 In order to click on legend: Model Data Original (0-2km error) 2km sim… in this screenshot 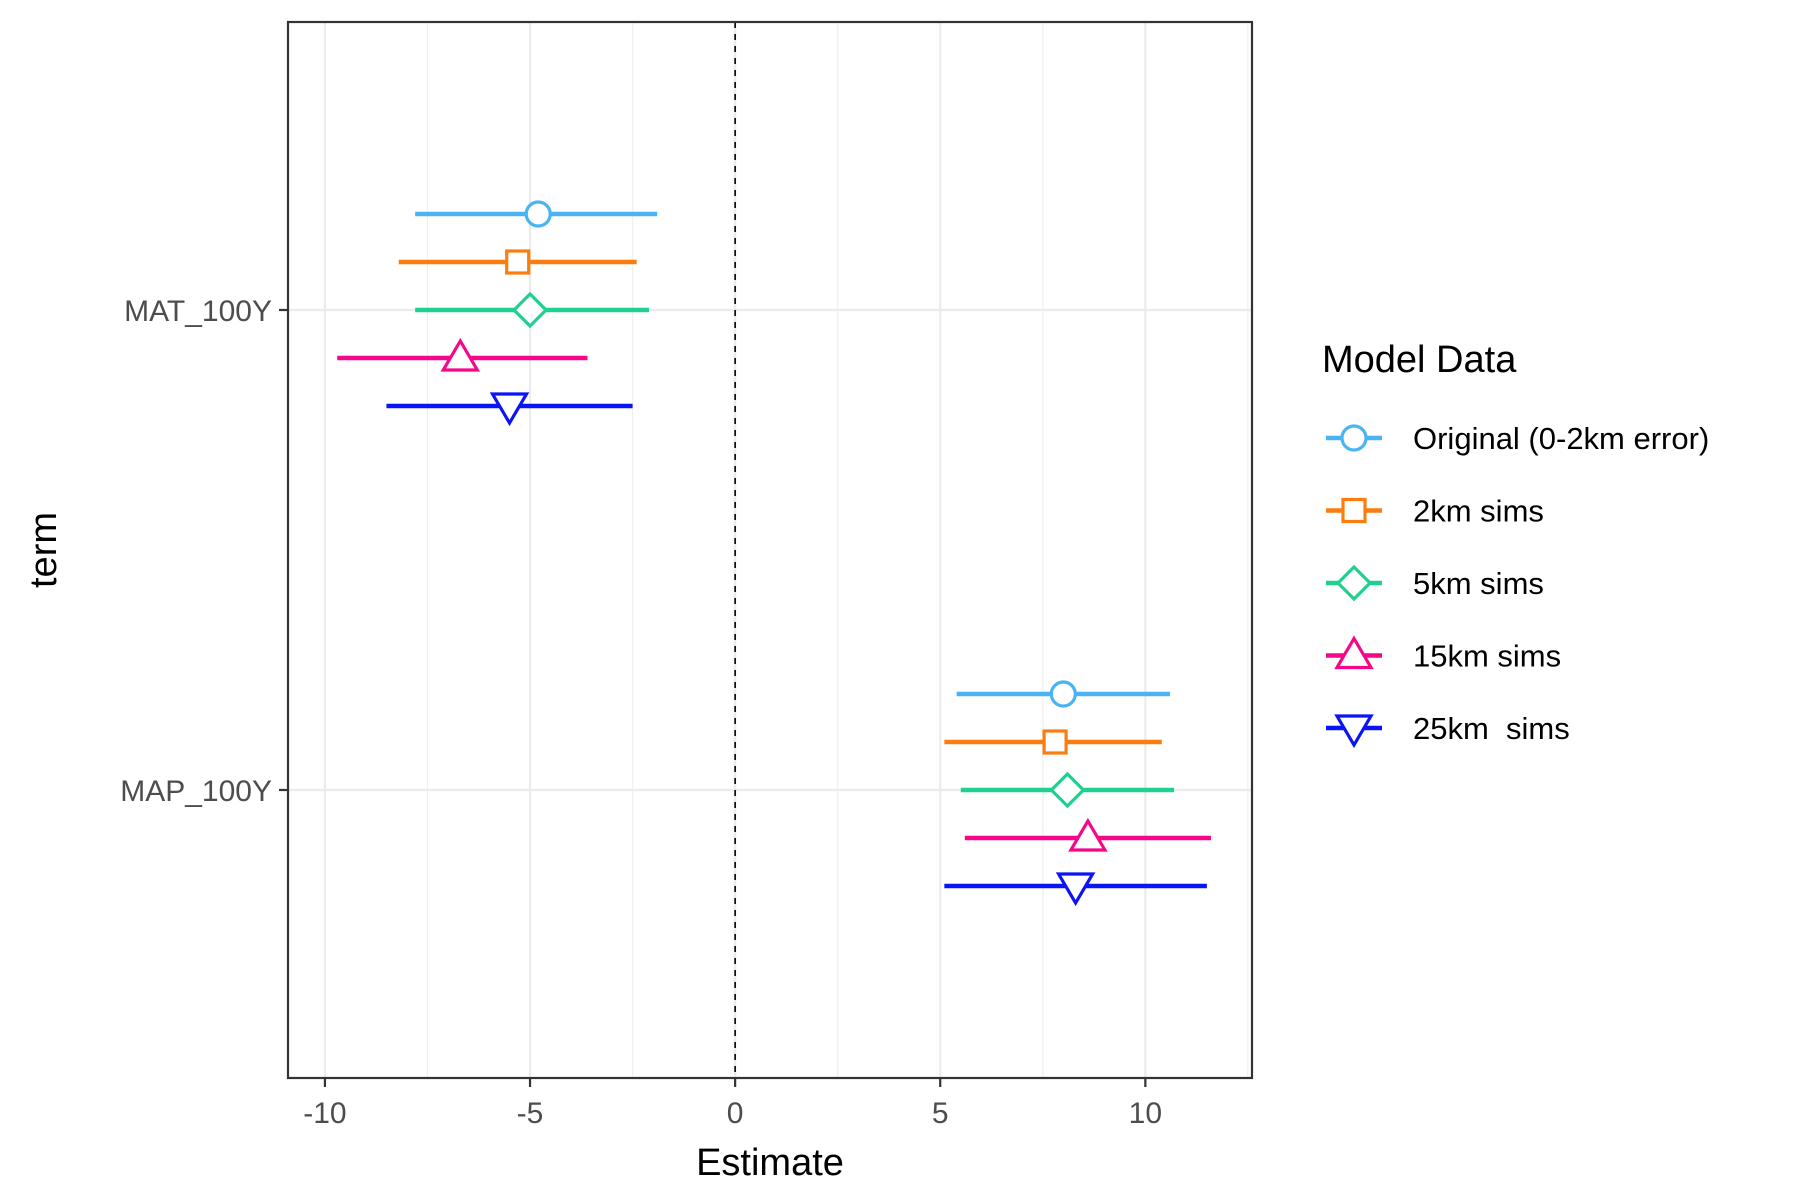, I will do `click(1515, 544)`.